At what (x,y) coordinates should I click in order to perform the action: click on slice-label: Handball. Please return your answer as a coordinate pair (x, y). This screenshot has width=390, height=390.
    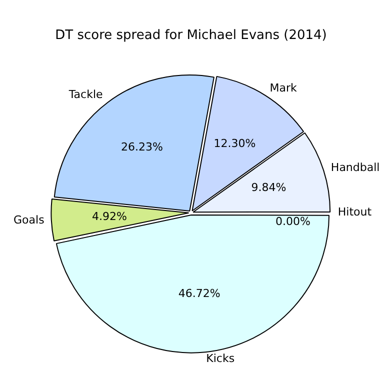
    Looking at the image, I should click on (355, 167).